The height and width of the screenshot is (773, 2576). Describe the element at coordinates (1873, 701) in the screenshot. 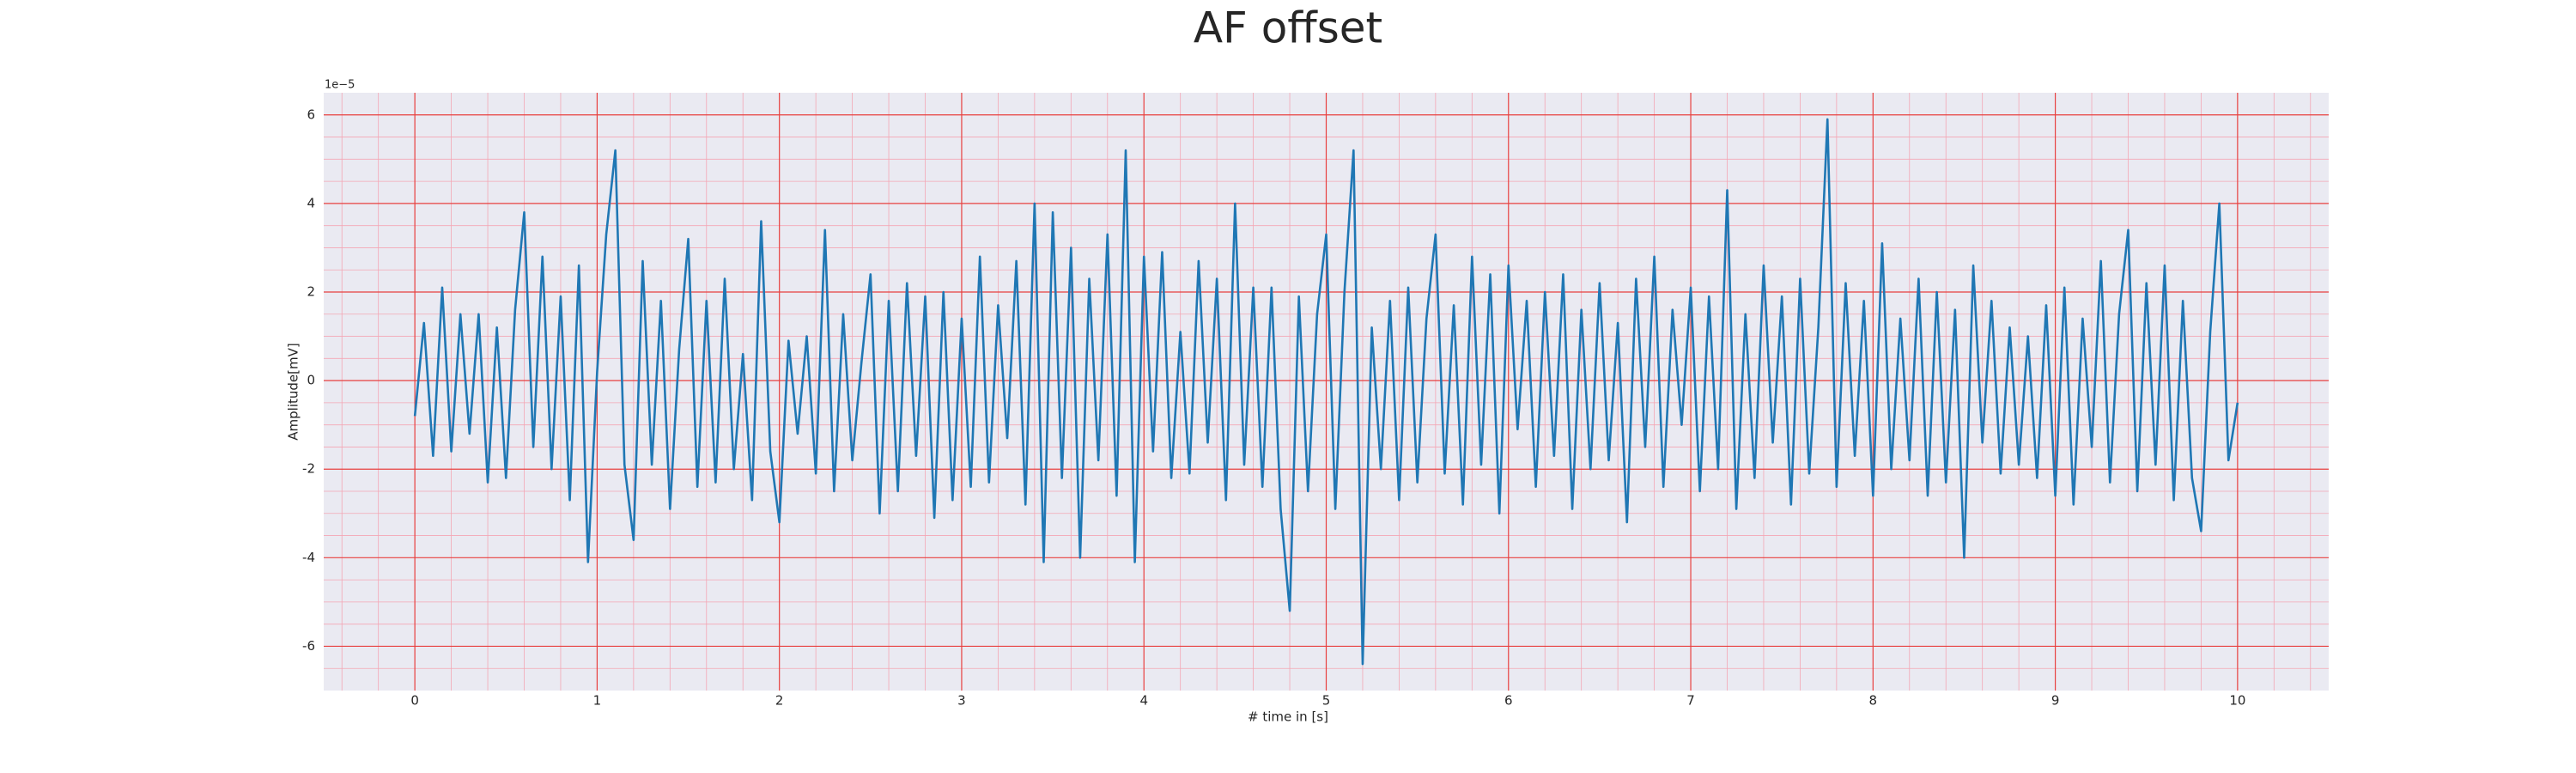

I see `x-tick-label: 8` at that location.